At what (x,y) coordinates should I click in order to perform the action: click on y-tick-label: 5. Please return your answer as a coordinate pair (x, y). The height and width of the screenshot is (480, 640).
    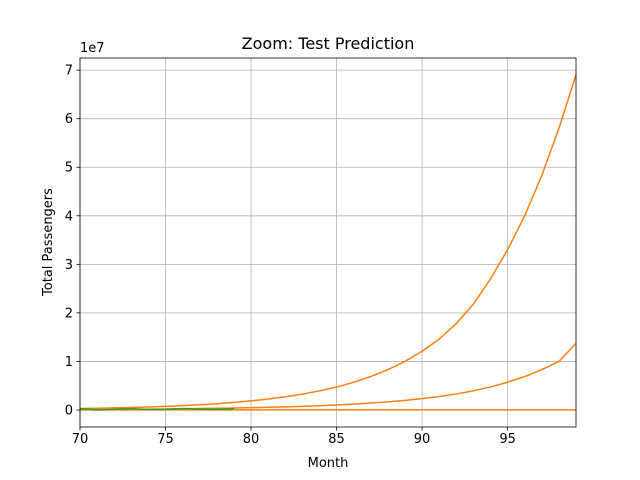
    Looking at the image, I should click on (69, 168).